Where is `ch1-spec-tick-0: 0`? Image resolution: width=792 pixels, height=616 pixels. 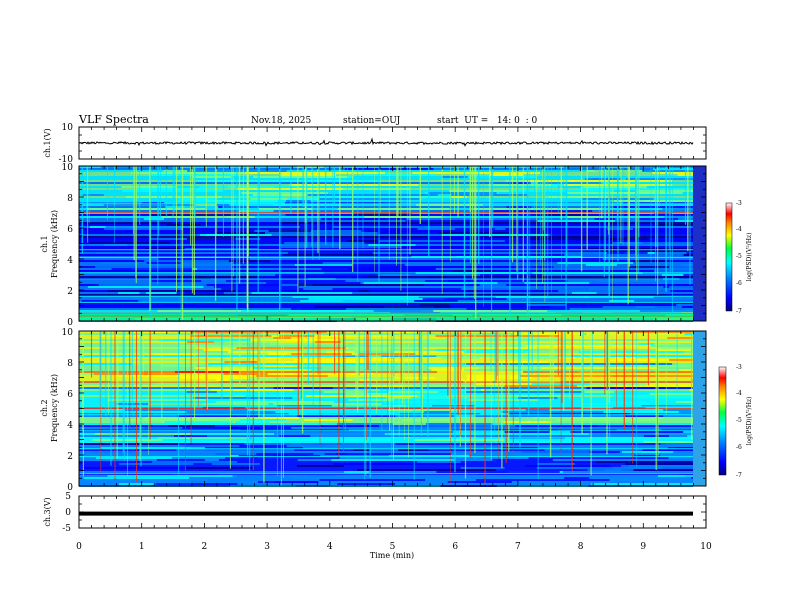 ch1-spec-tick-0: 0 is located at coordinates (70, 323).